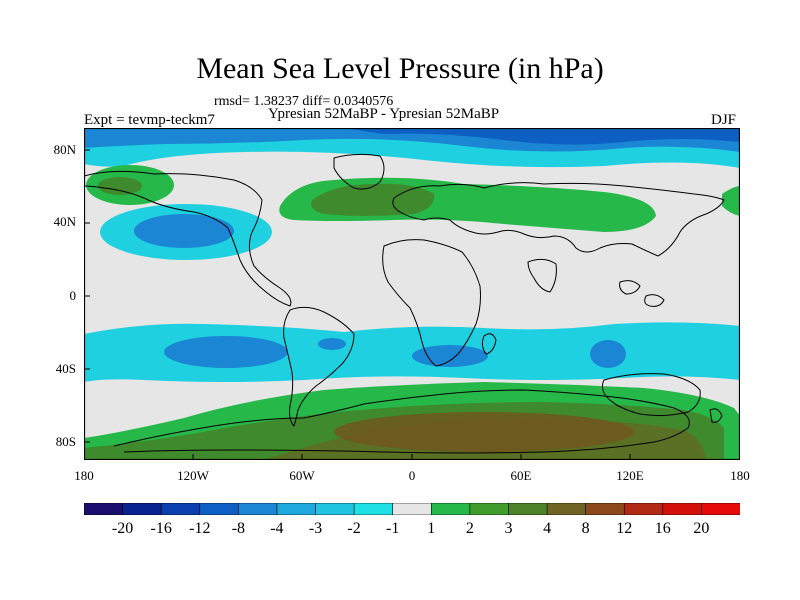 The image size is (800, 600). I want to click on colorbar-level-label: 1, so click(431, 528).